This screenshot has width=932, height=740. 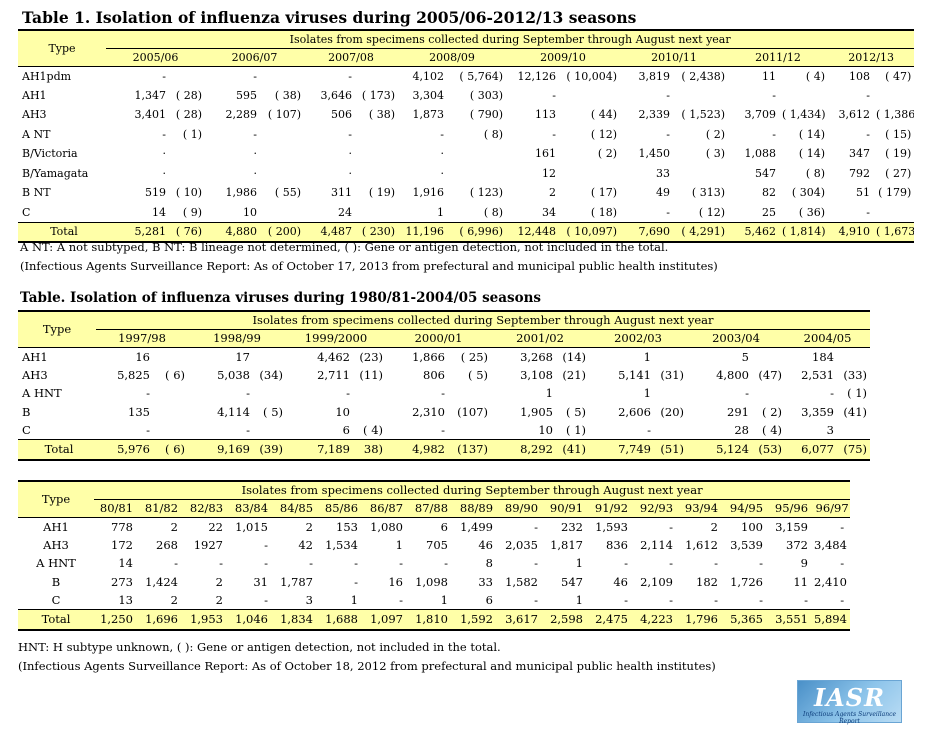 What do you see at coordinates (805, 232) in the screenshot?
I see `detection-count: ( 1,814)` at bounding box center [805, 232].